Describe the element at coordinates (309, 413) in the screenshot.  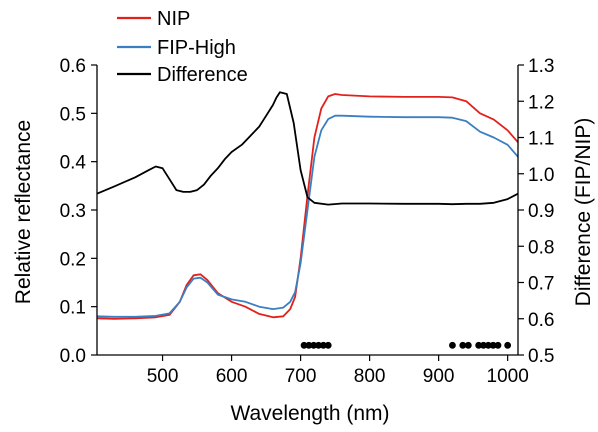
I see `x-axis-title: Wavelength (nm)` at that location.